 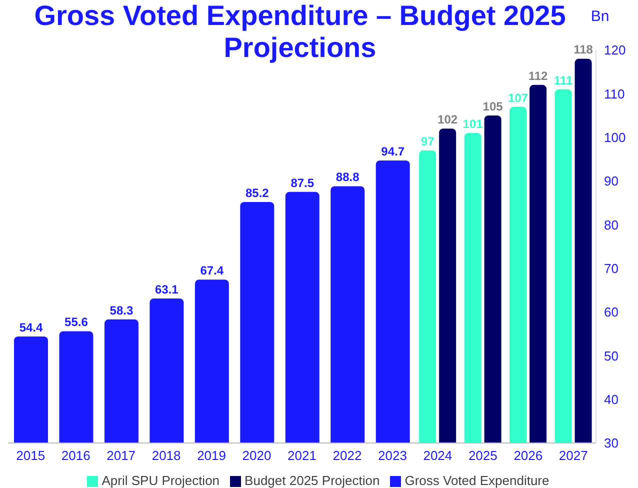 What do you see at coordinates (473, 123) in the screenshot?
I see `data-label: 101` at bounding box center [473, 123].